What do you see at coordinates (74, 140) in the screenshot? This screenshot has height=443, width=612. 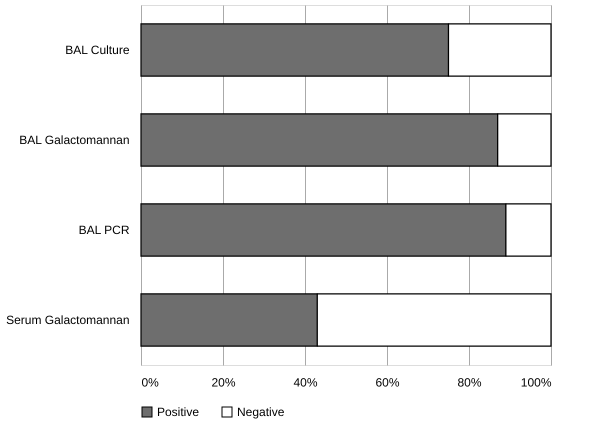 I see `y-tick-label: BAL Galactomannan` at bounding box center [74, 140].